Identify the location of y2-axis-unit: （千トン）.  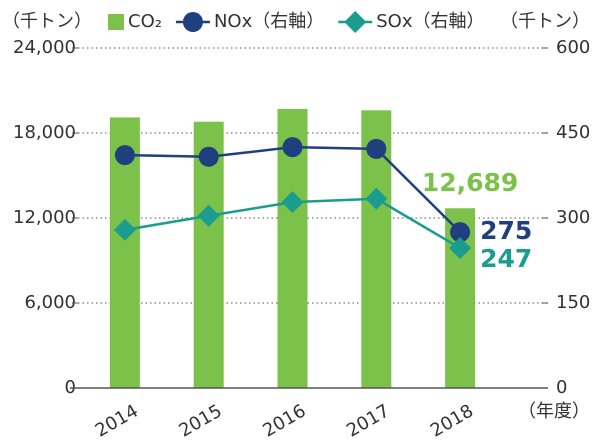
(545, 21).